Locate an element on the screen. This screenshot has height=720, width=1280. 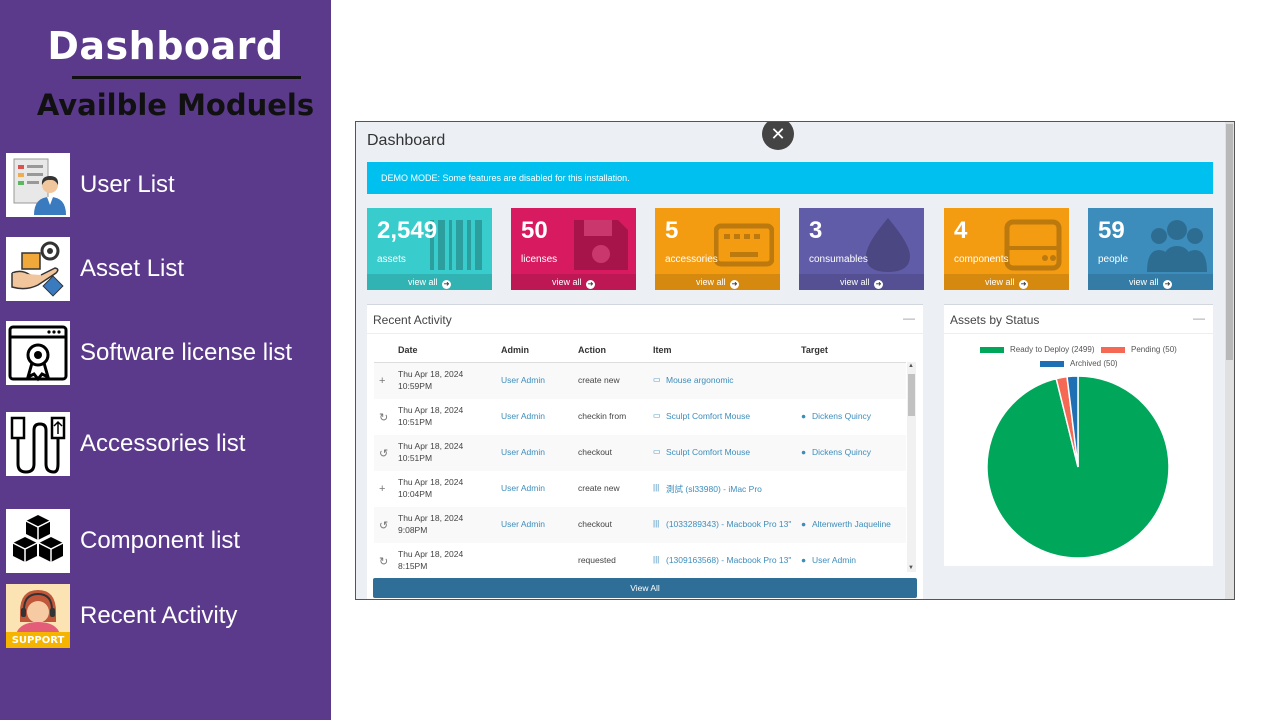
legend-item: Pending (50) is located at coordinates (1139, 349).